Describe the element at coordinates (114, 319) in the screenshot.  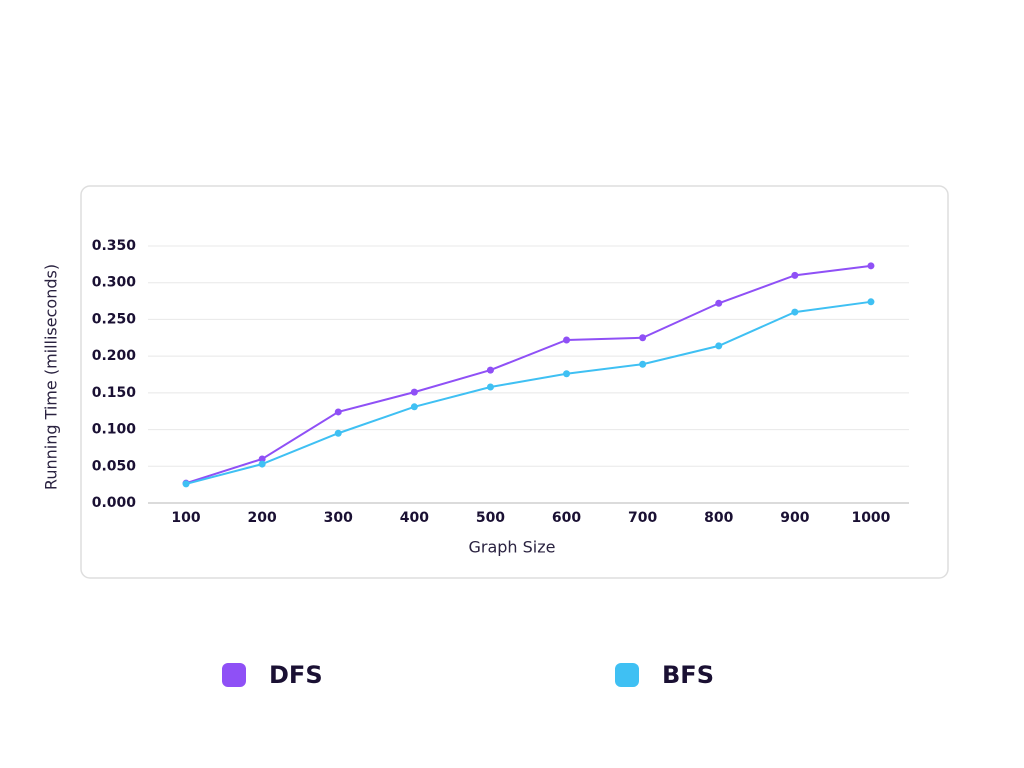
I see `y-tick-label: 0.250` at that location.